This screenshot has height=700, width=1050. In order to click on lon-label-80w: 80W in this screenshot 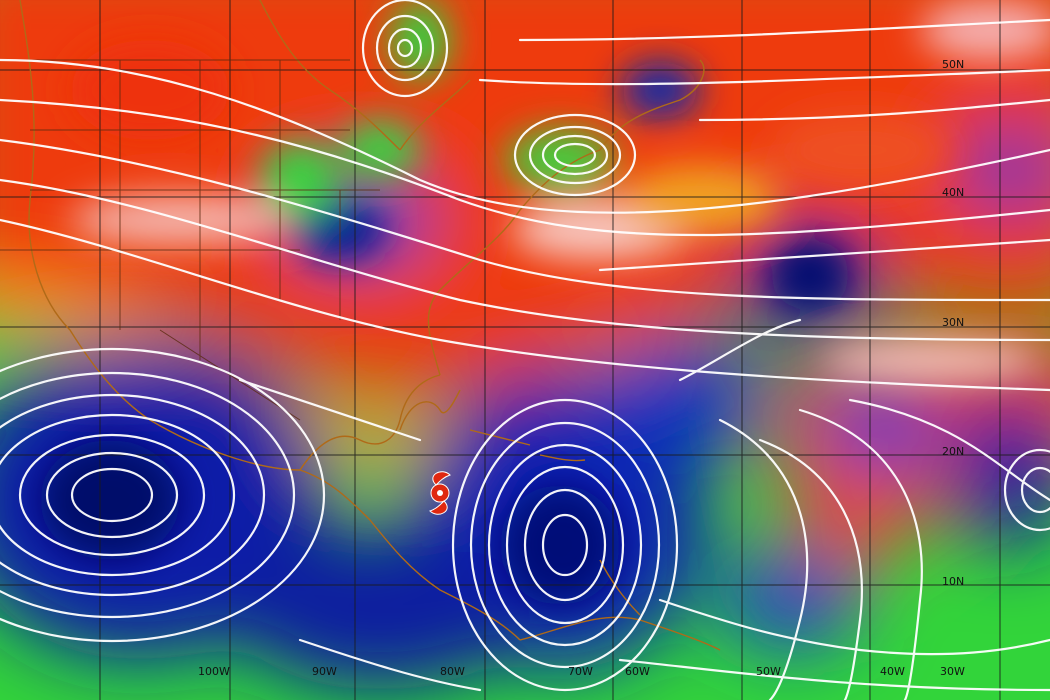, I will do `click(452, 671)`.